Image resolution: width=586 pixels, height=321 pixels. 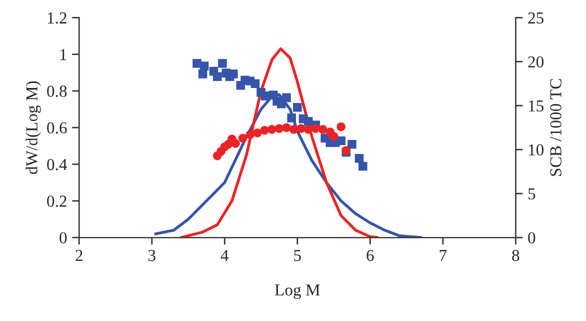 I want to click on x-tick-label: 8, so click(x=516, y=256).